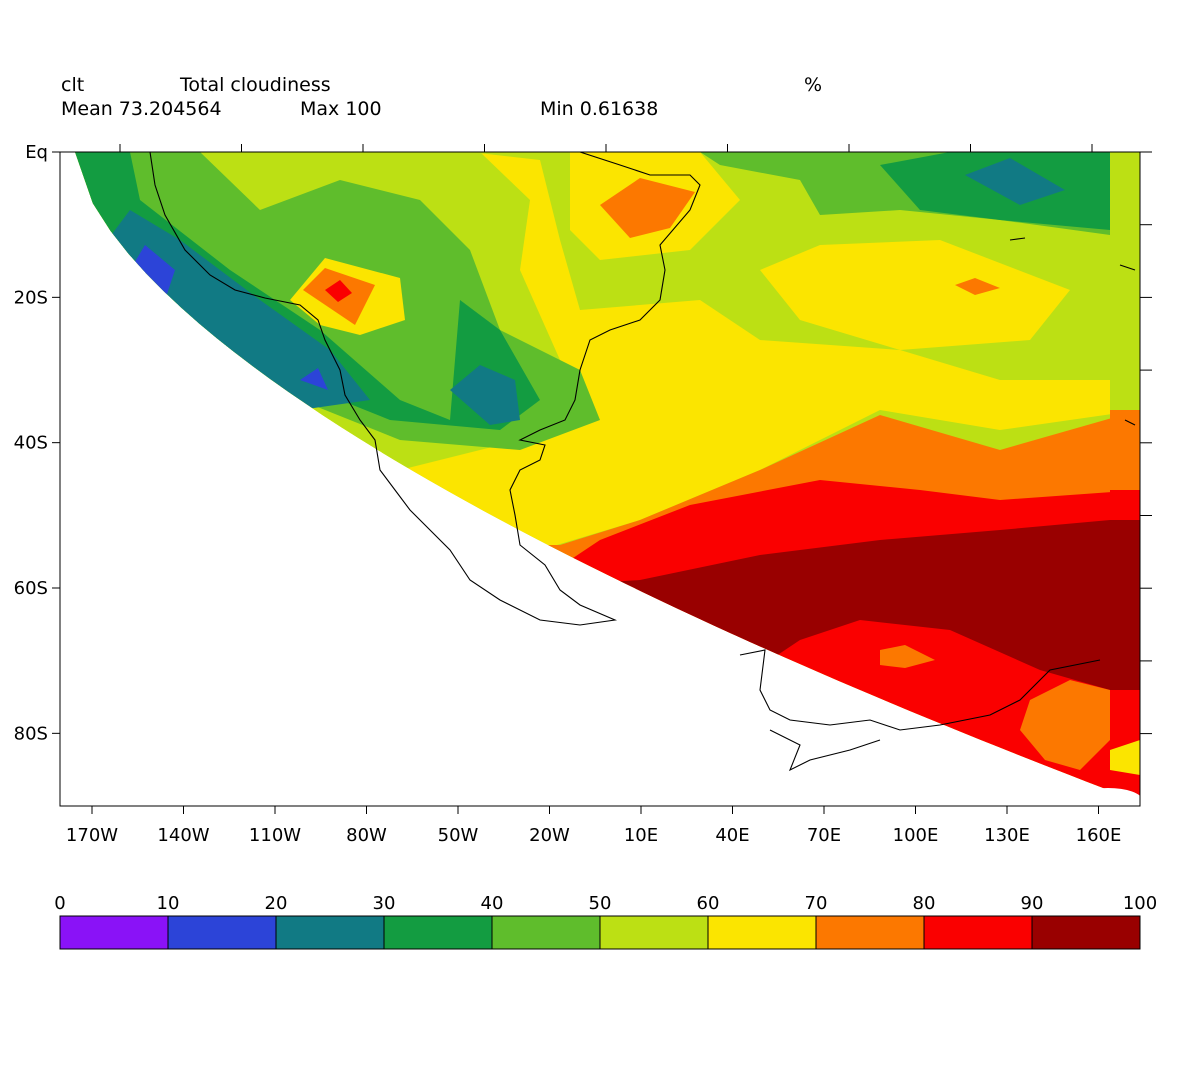 Image resolution: width=1200 pixels, height=1091 pixels. What do you see at coordinates (1140, 903) in the screenshot?
I see `colorbar-label: 100` at bounding box center [1140, 903].